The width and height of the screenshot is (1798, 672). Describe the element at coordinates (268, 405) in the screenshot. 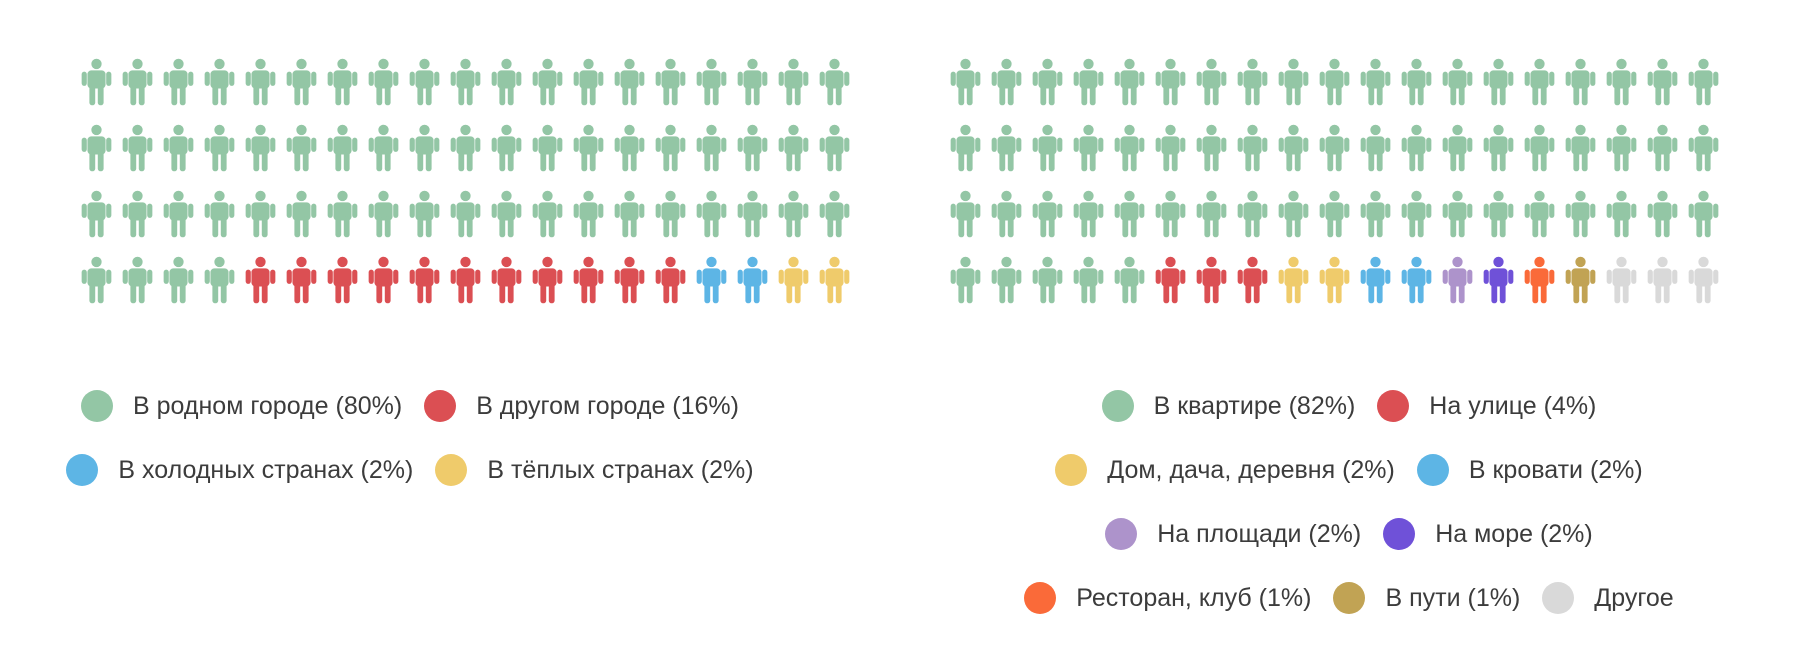

I see `legend-label: В родном городе (80%)` at that location.